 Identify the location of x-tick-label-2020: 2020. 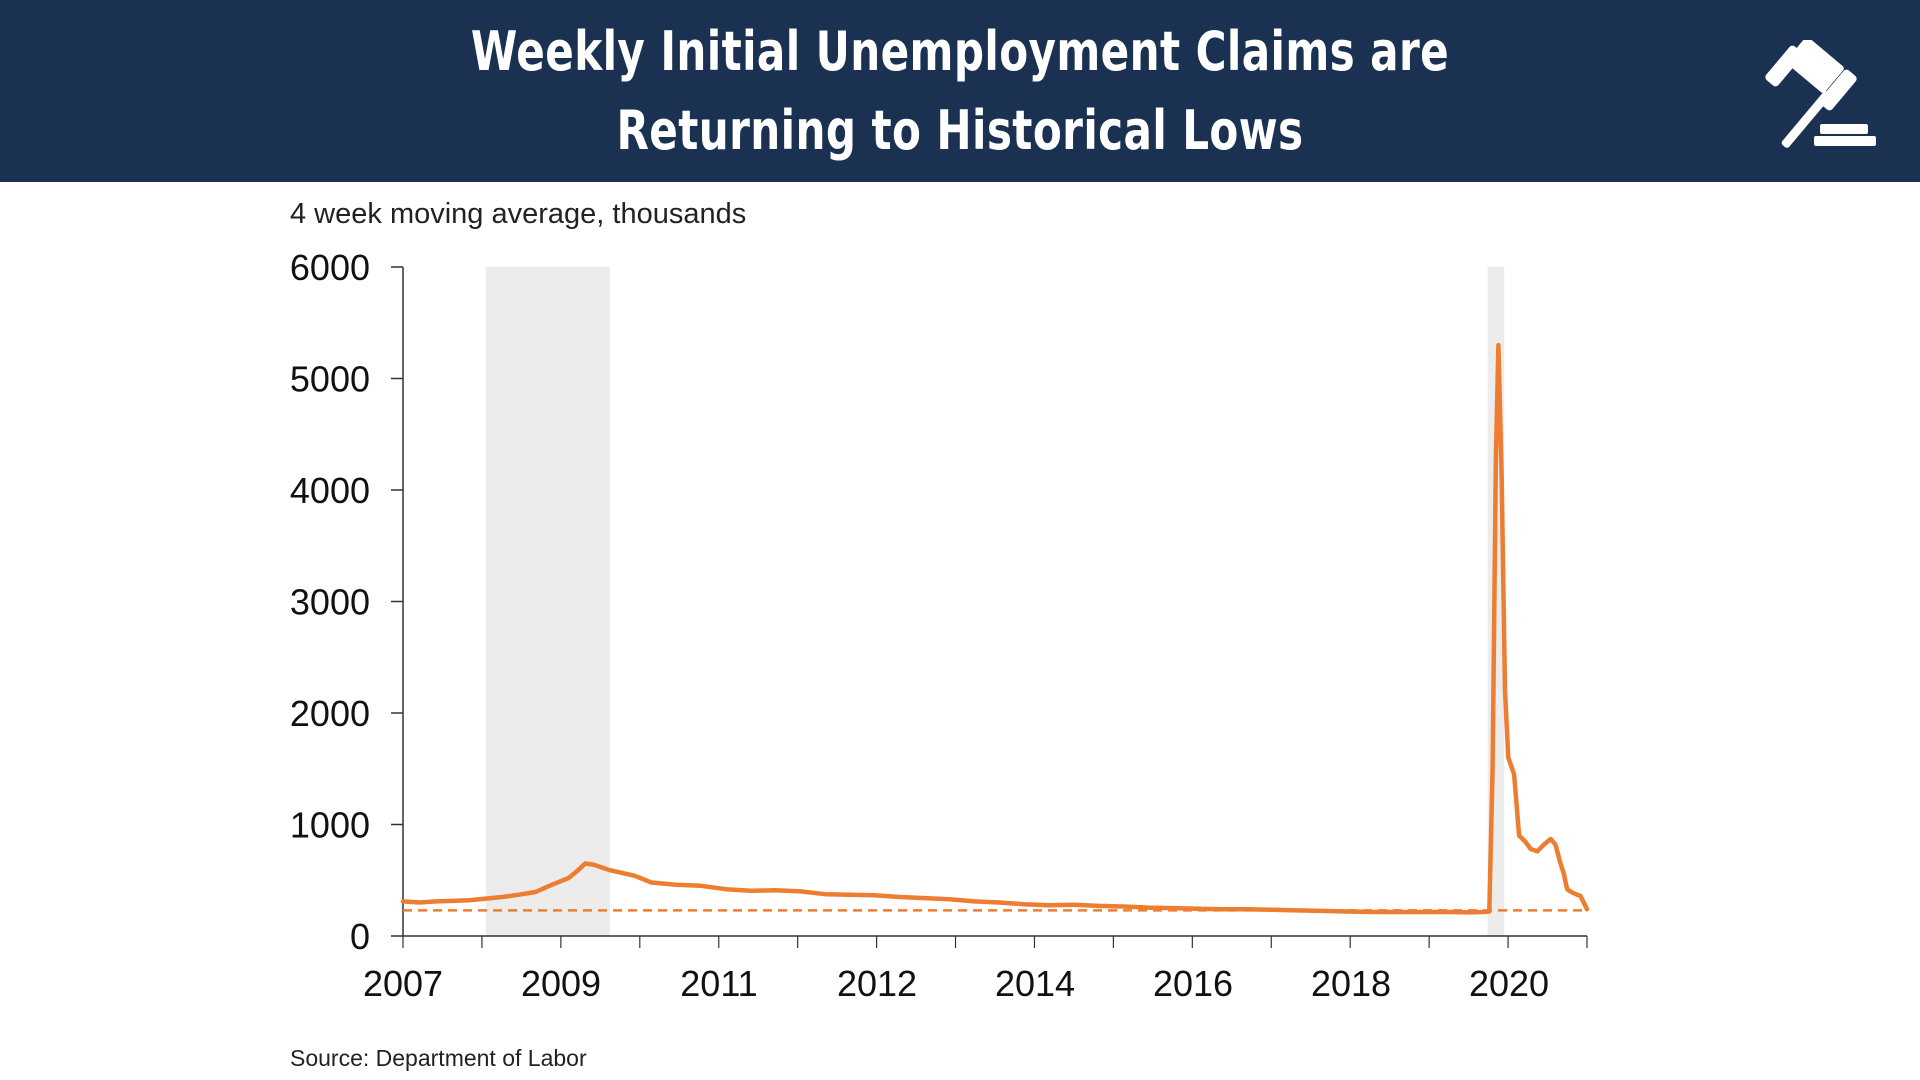
(1509, 983).